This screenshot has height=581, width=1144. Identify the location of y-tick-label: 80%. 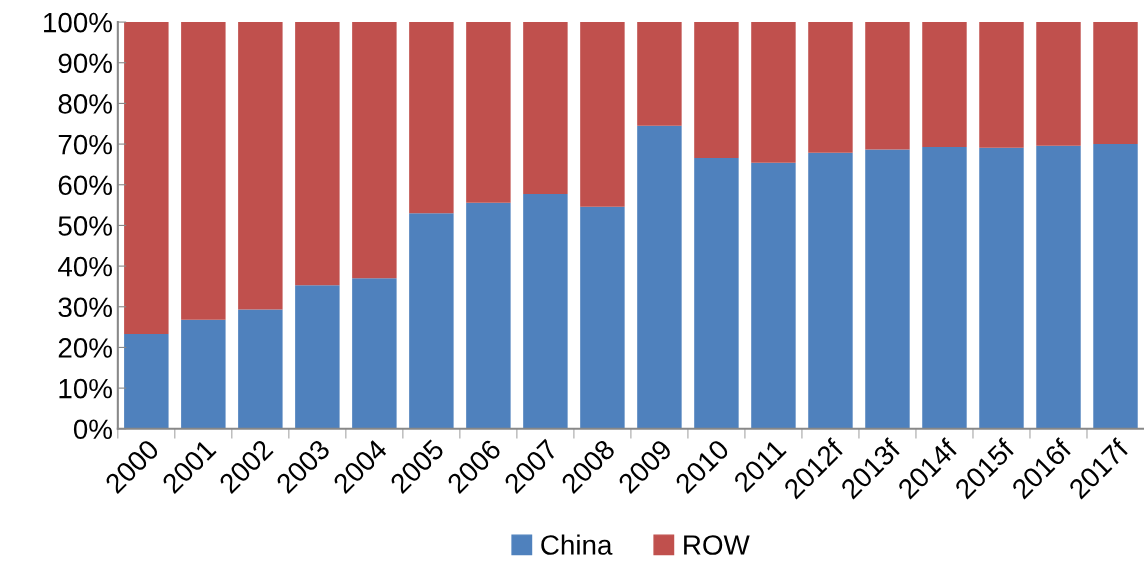
(85, 104).